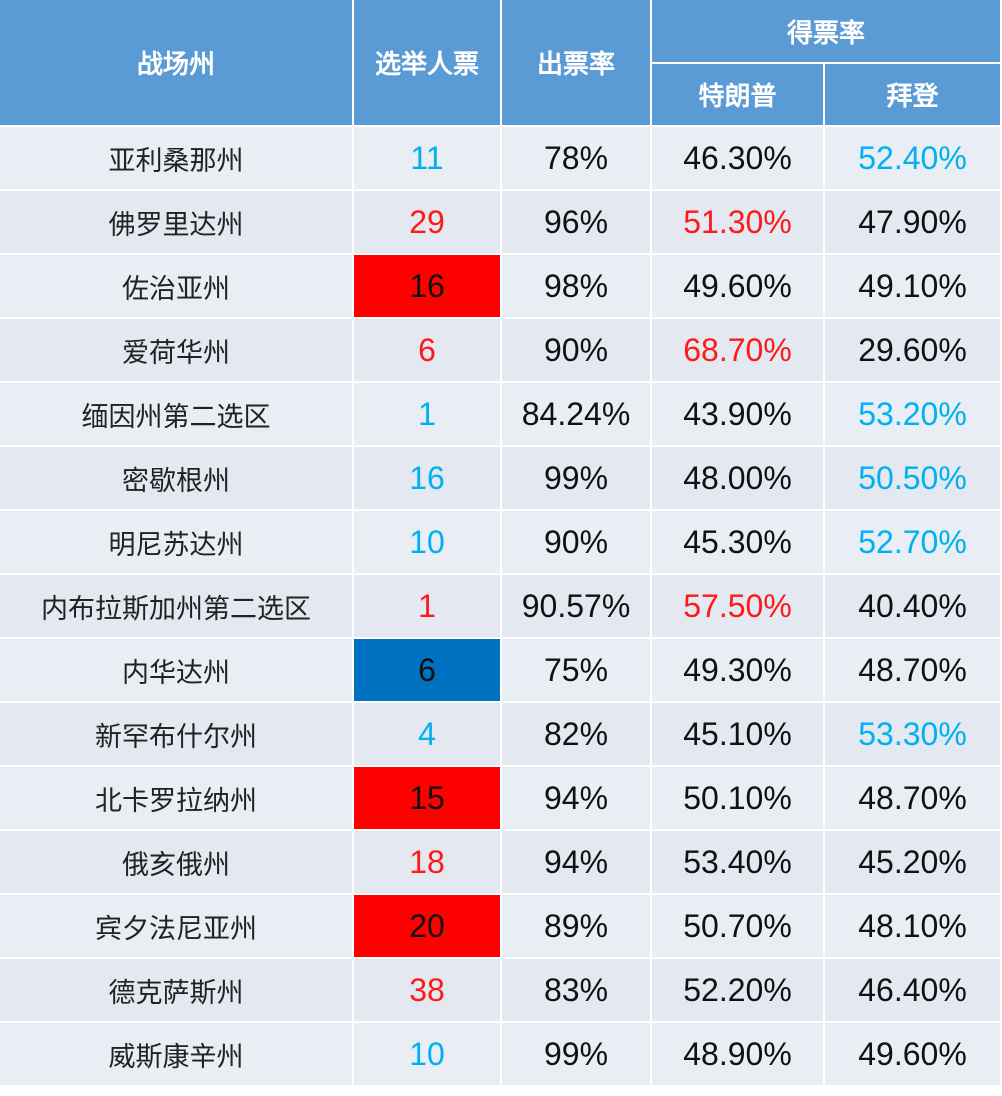 The width and height of the screenshot is (1002, 1096). Describe the element at coordinates (738, 735) in the screenshot. I see `trump-share-cell: 45.10%` at that location.